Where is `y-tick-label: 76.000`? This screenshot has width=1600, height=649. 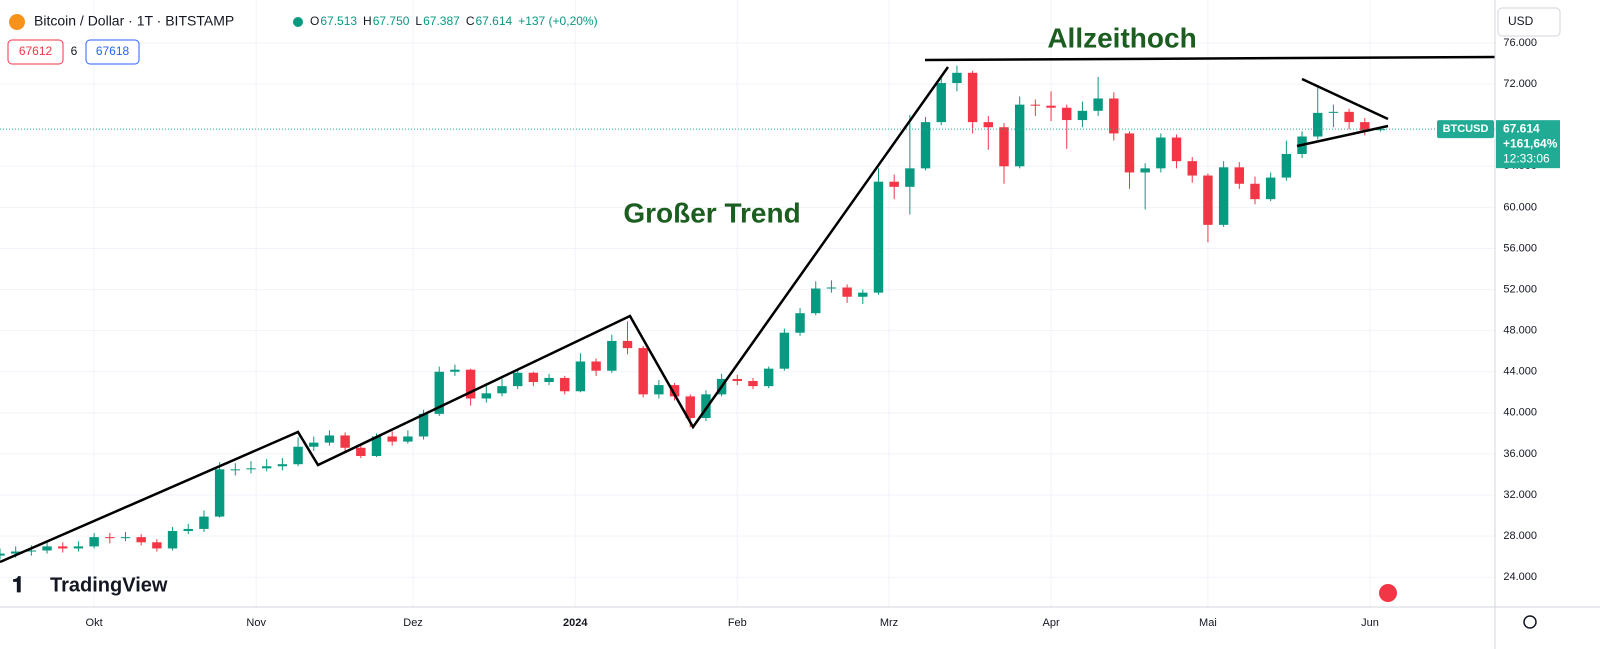 y-tick-label: 76.000 is located at coordinates (1520, 43).